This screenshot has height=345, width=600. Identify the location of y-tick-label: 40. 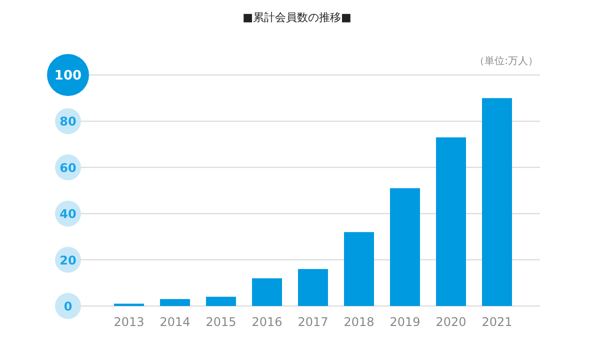
(68, 214).